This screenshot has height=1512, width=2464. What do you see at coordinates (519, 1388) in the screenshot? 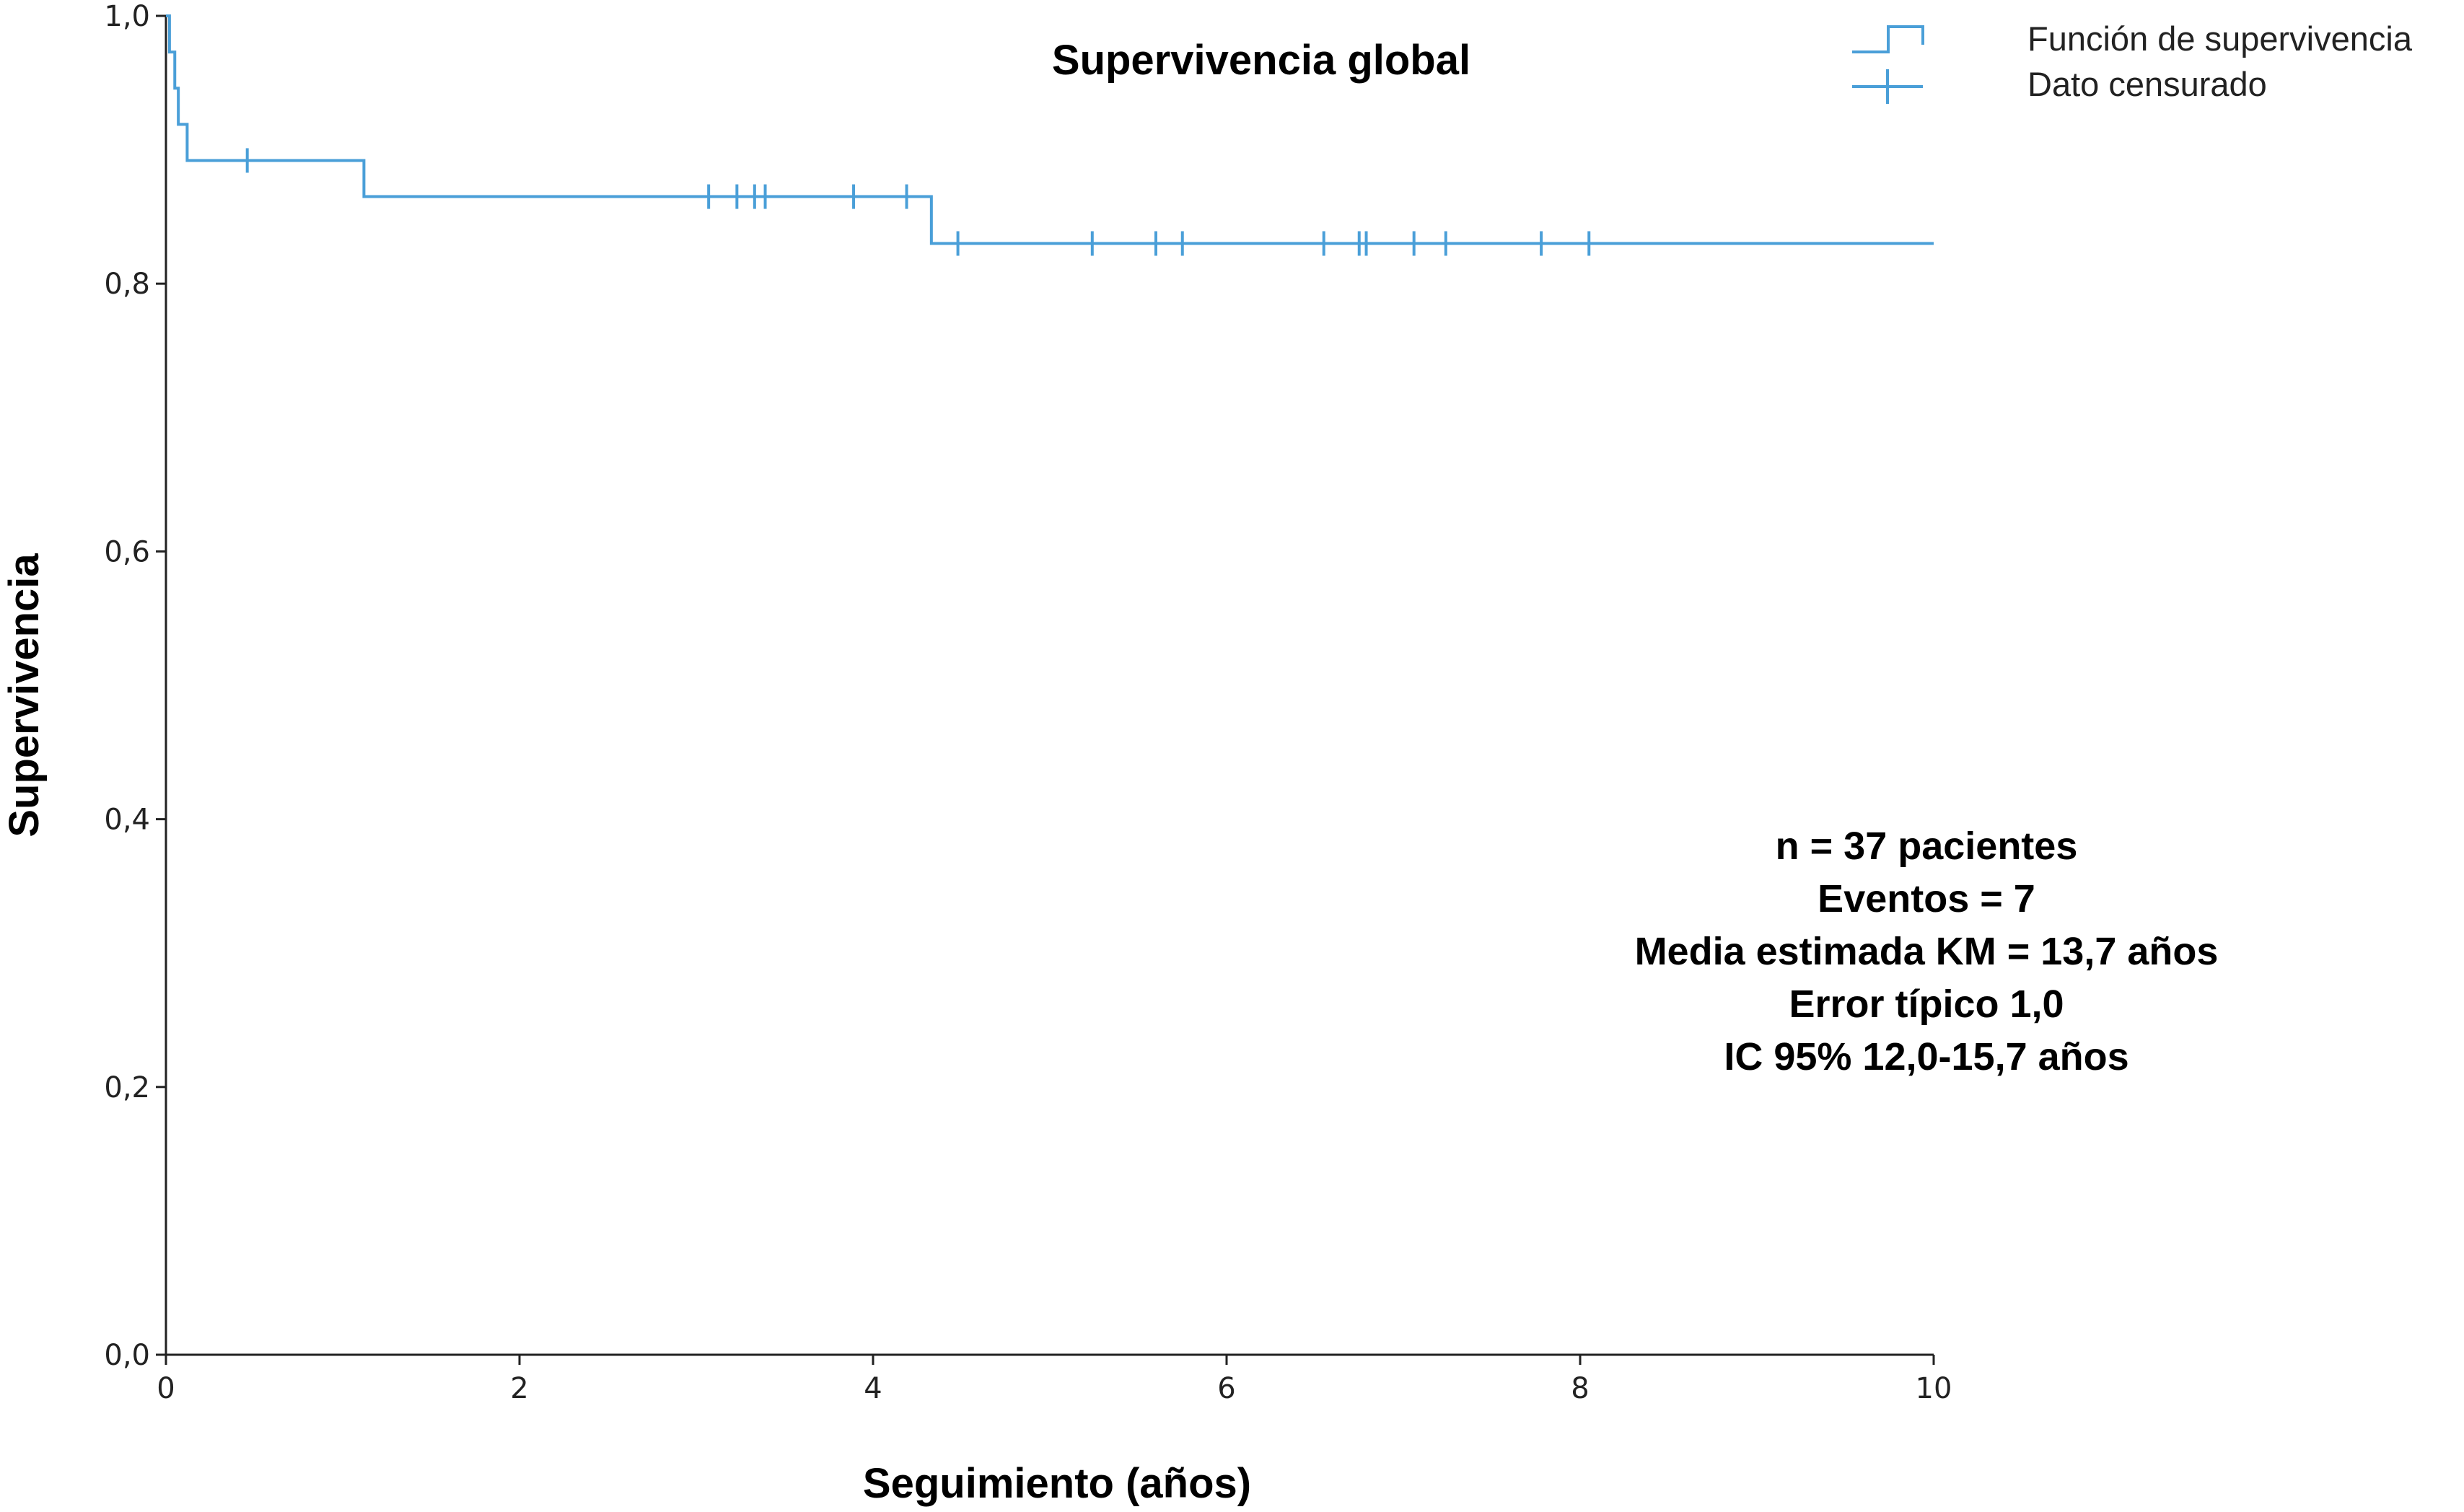
I see `x-tick-label: 2` at bounding box center [519, 1388].